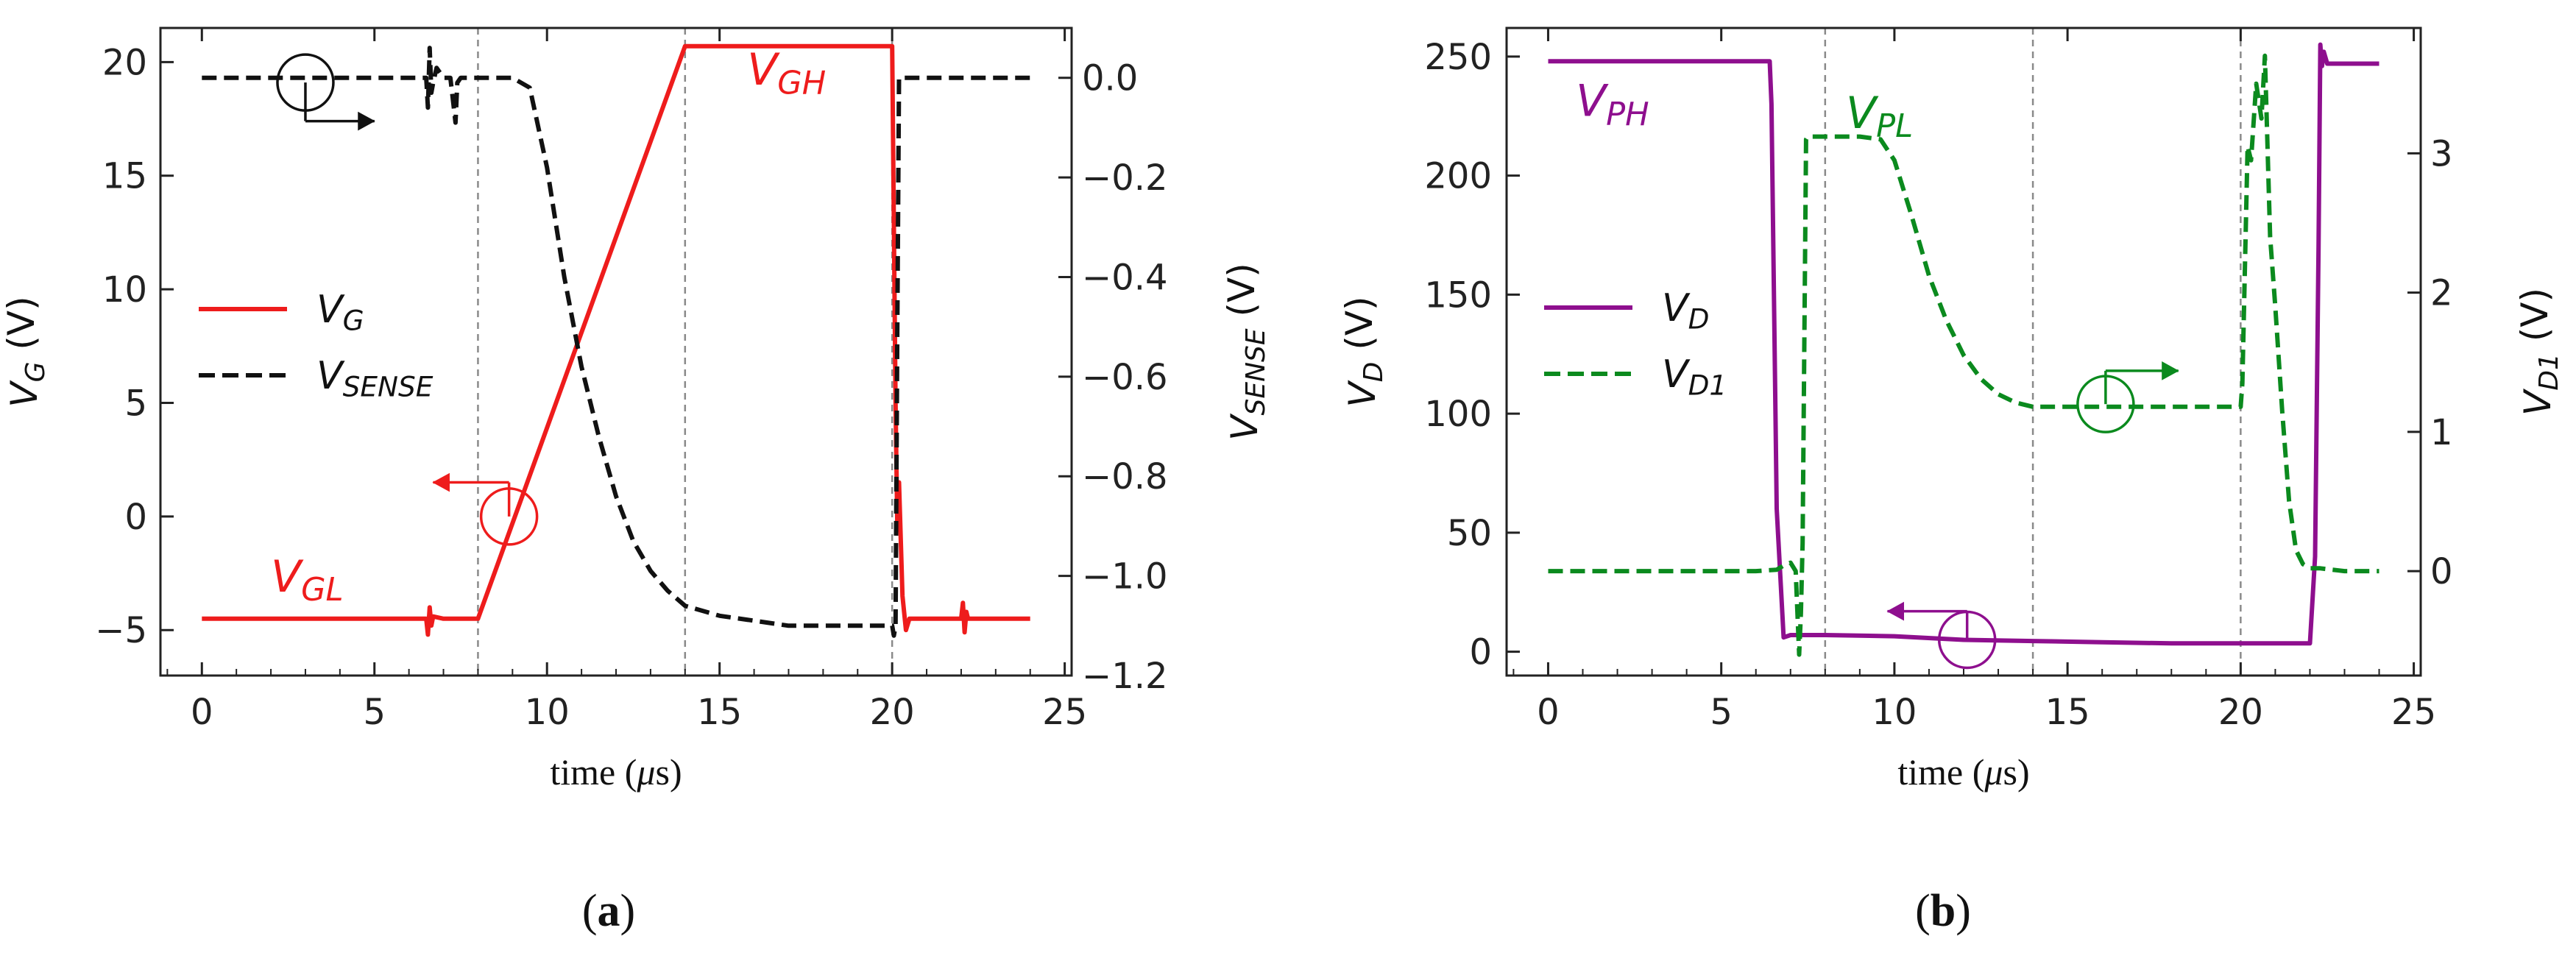 The height and width of the screenshot is (964, 2576). Describe the element at coordinates (1125, 677) in the screenshot. I see `y-right-tick-label: −1.2` at that location.